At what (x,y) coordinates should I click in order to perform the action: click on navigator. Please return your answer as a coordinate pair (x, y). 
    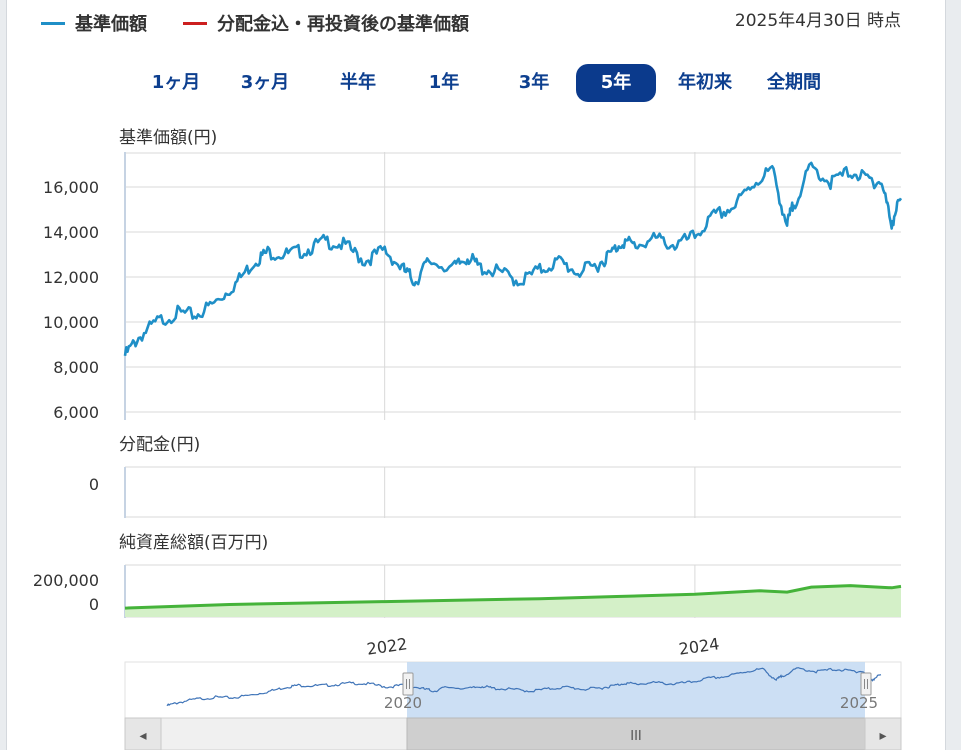
    Looking at the image, I should click on (513, 690).